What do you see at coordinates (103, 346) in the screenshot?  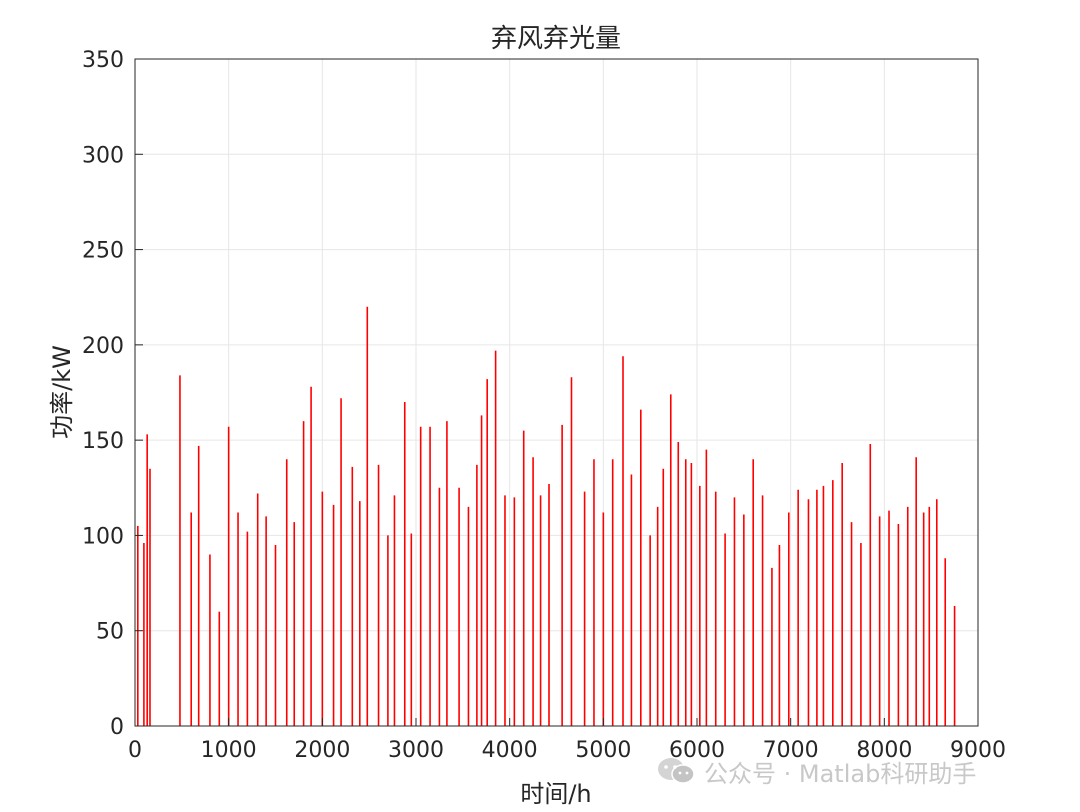 I see `y-tick-label: 200` at bounding box center [103, 346].